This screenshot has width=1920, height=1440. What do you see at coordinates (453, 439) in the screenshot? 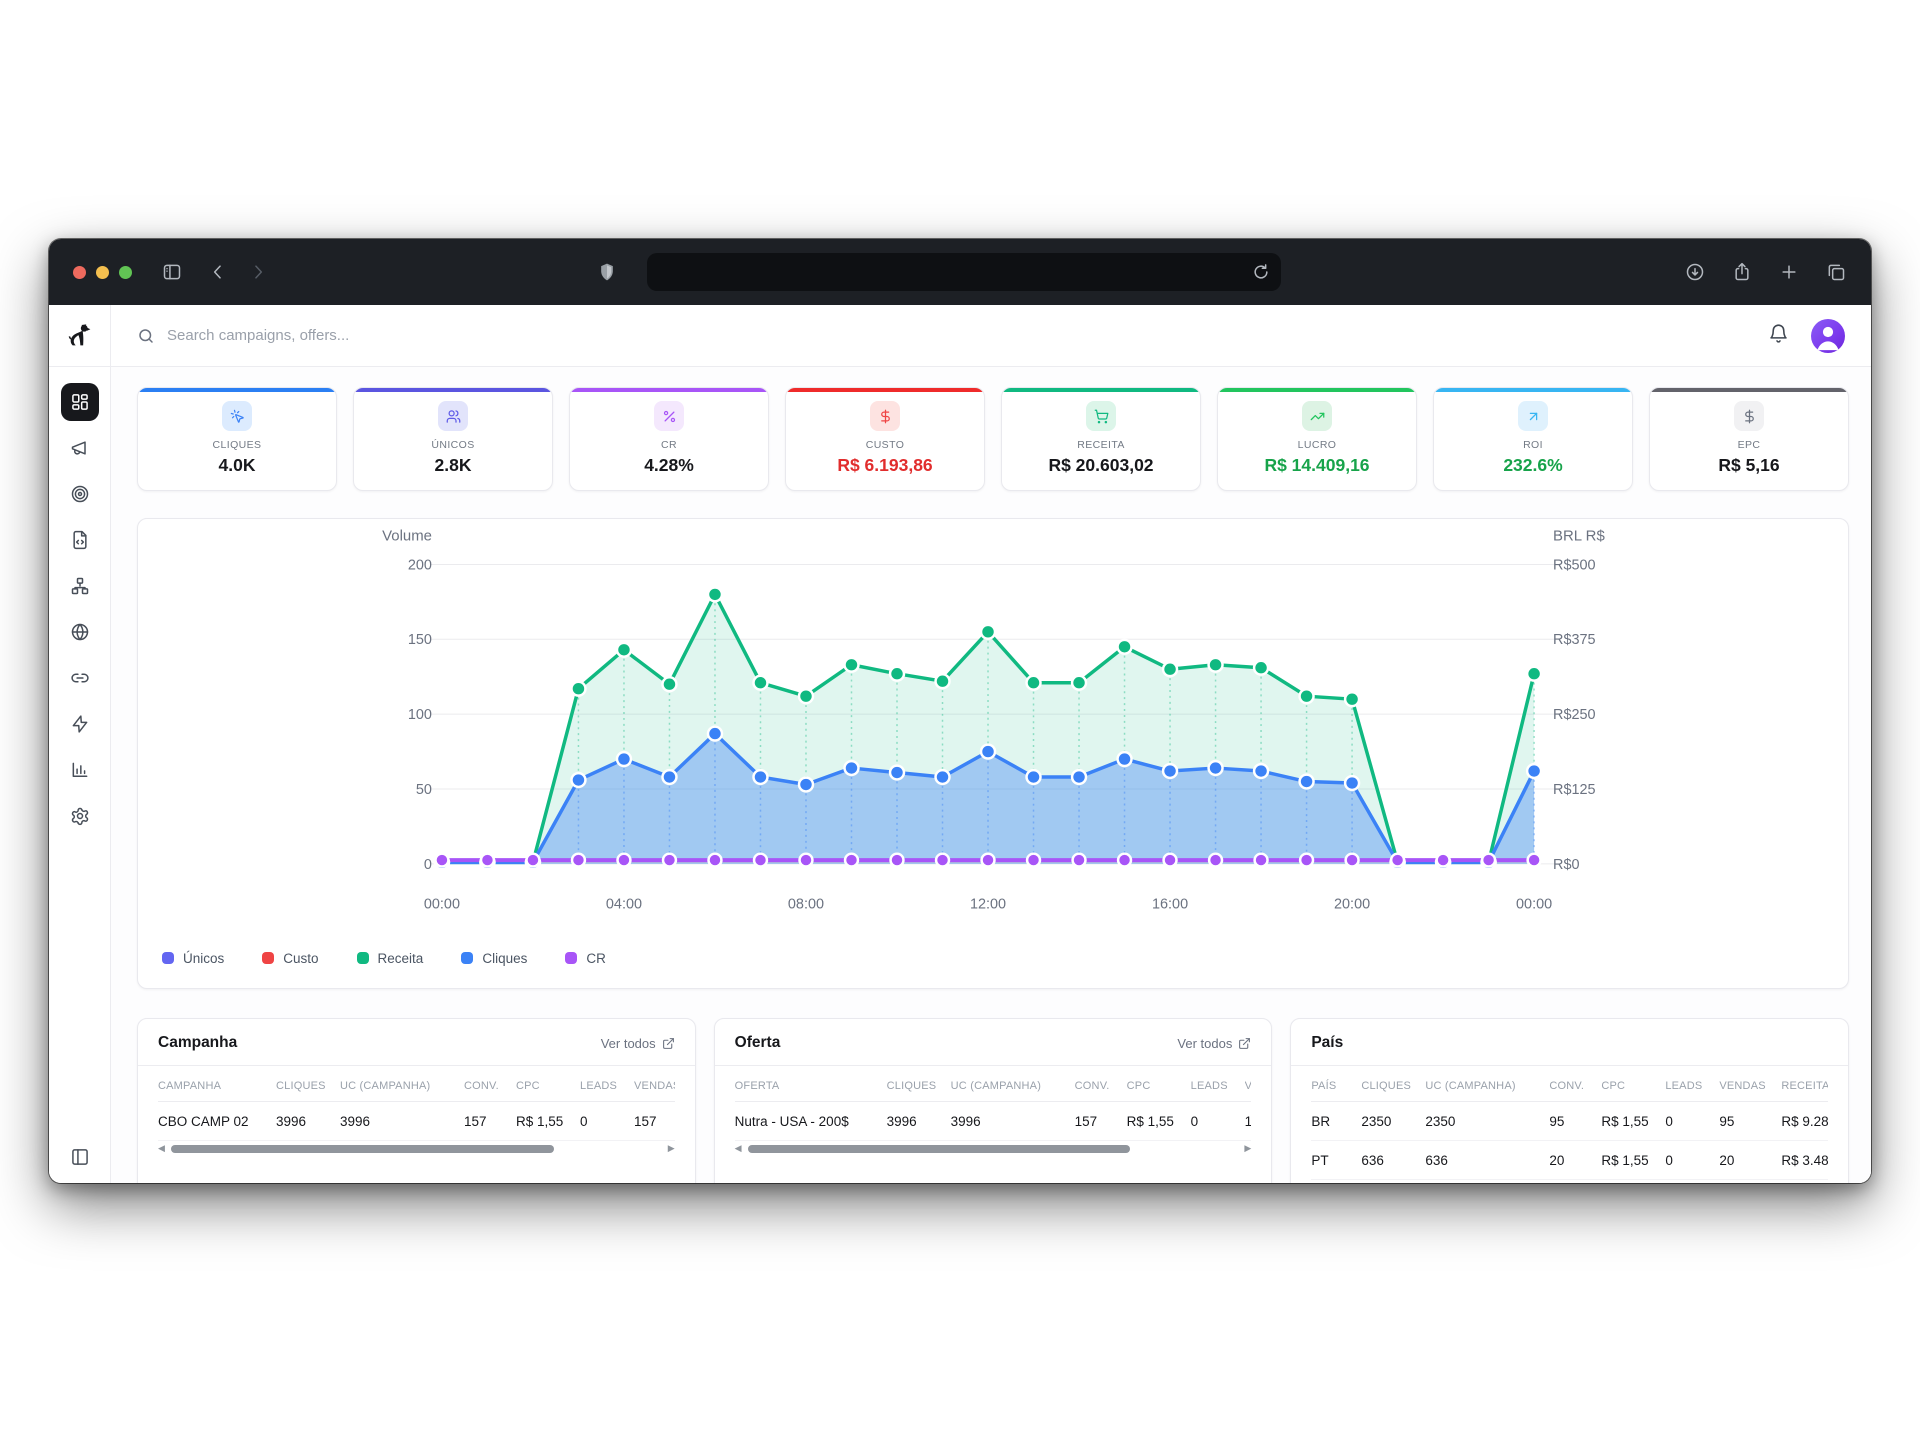
I see `kpi-card-únicos: ÚNICOS 2.8K` at bounding box center [453, 439].